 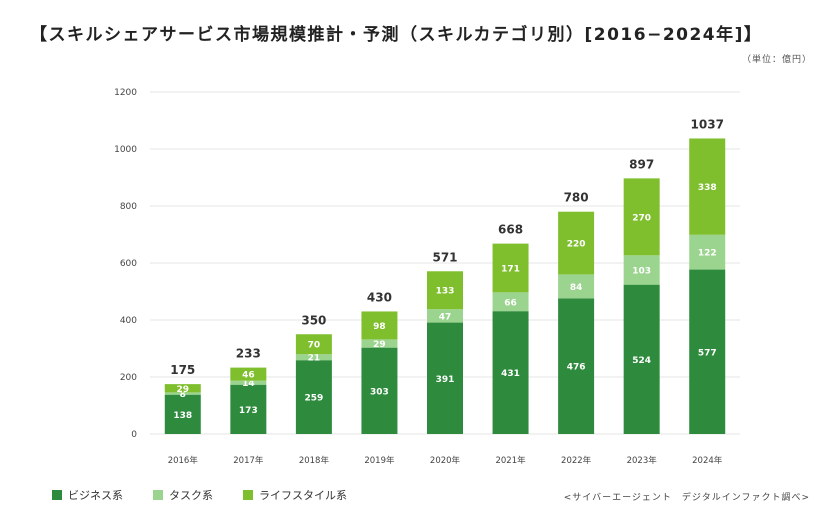 I want to click on y-tick-label: 0, so click(x=134, y=435).